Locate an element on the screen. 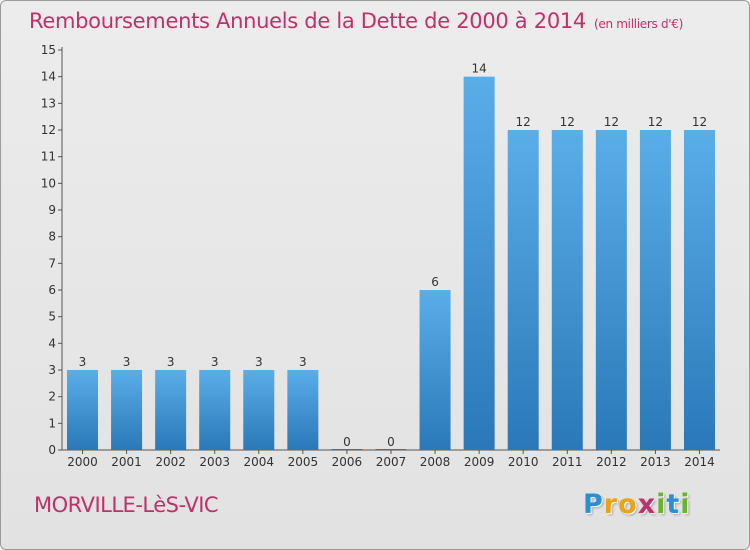 The width and height of the screenshot is (750, 550). y-tick-label: 10 is located at coordinates (48, 183).